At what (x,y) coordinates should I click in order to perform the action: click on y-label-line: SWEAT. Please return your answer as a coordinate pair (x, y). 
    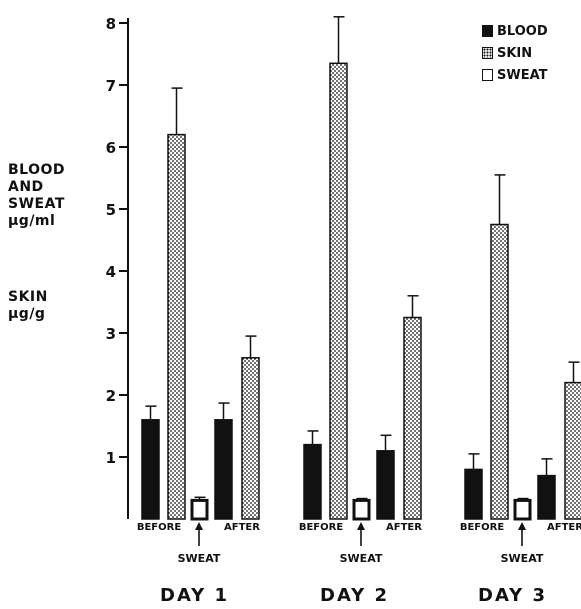
    Looking at the image, I should click on (36, 204).